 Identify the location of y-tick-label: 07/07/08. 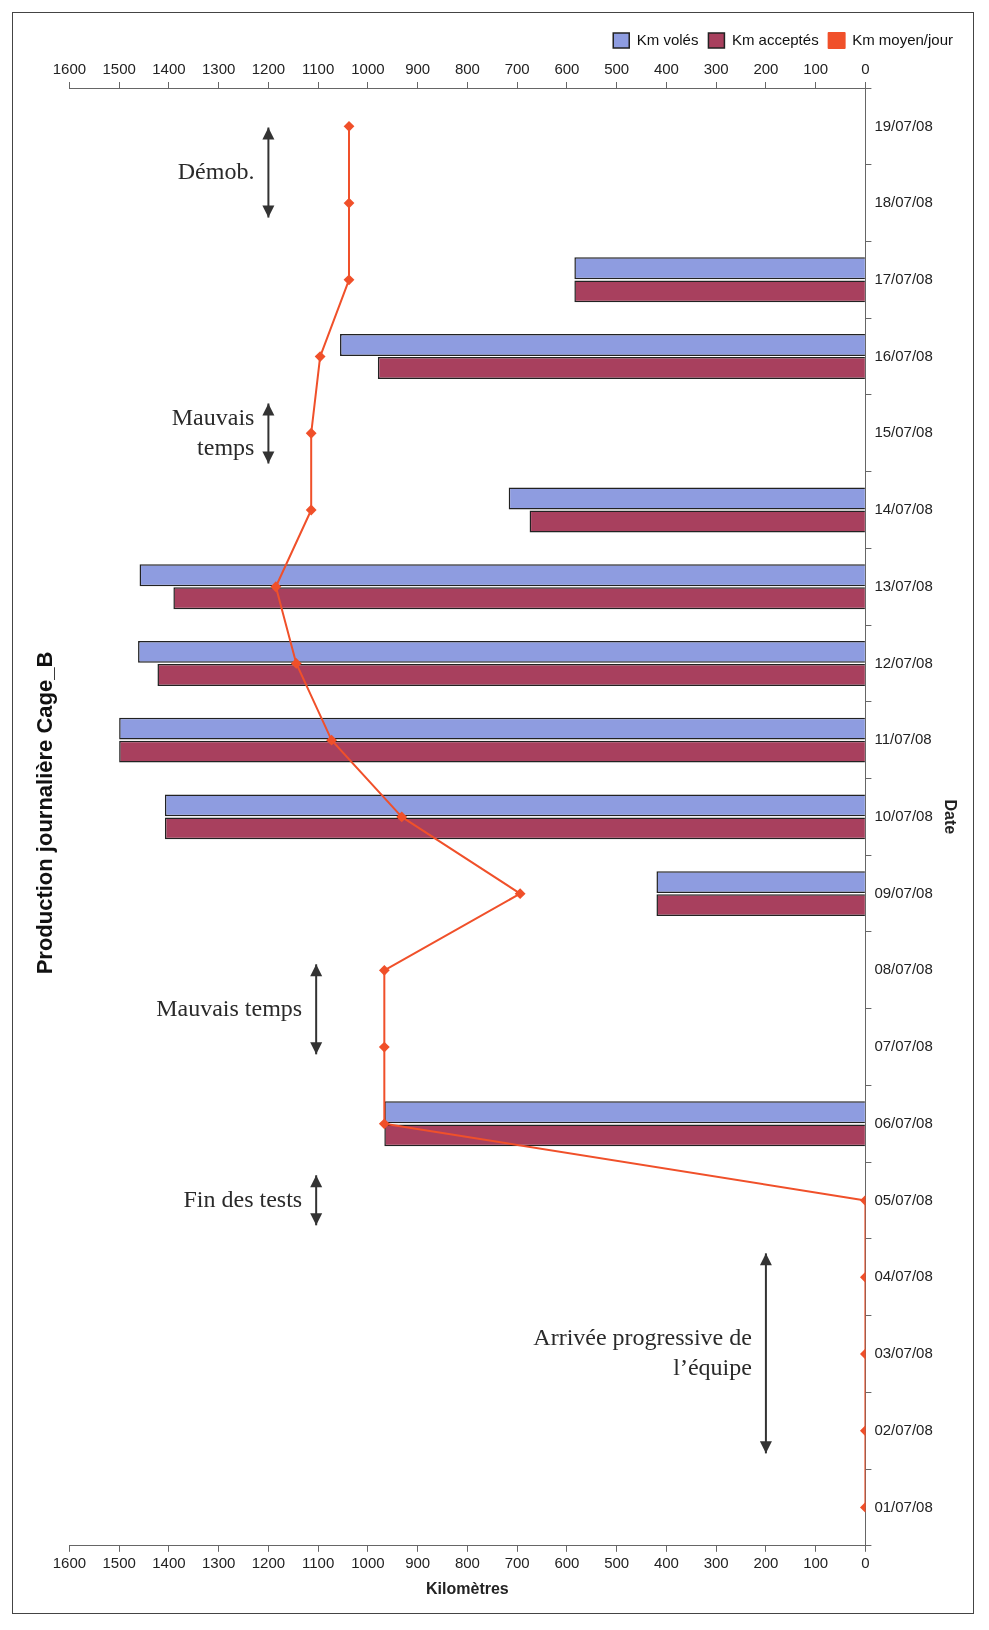
(903, 1046).